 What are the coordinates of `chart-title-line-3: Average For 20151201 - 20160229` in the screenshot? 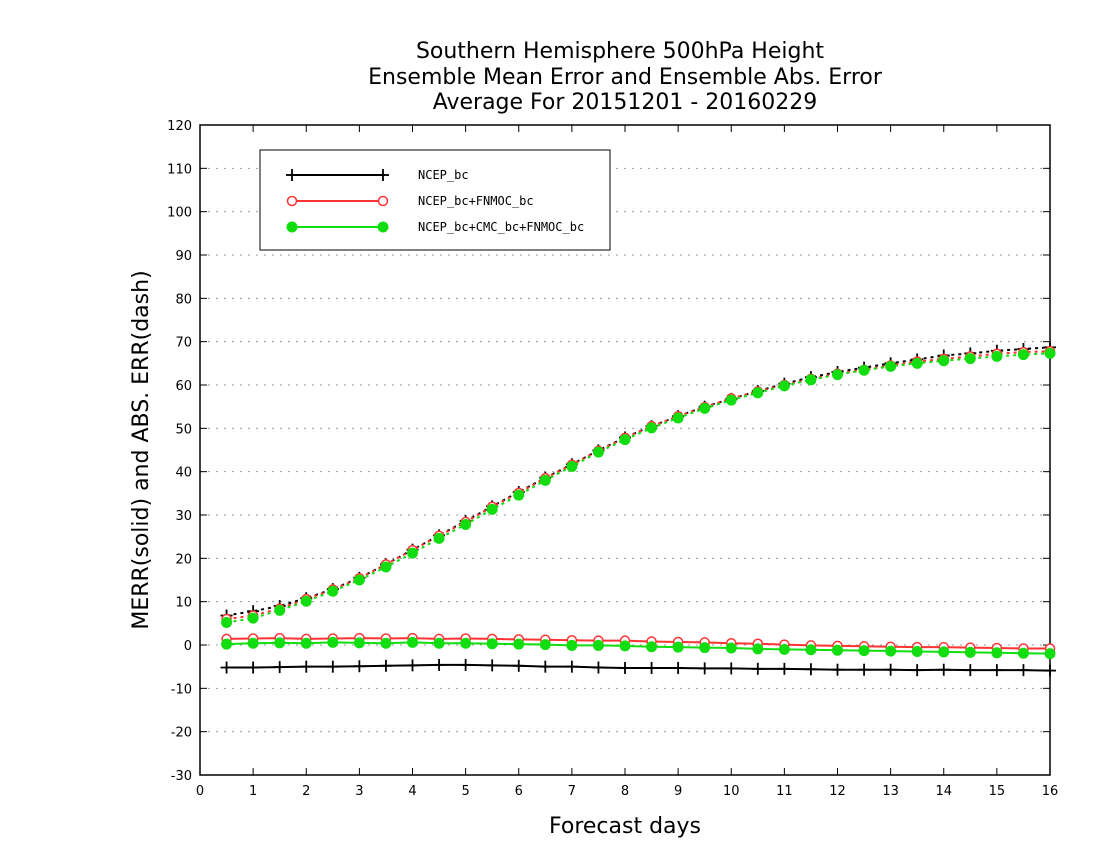 It's located at (625, 102).